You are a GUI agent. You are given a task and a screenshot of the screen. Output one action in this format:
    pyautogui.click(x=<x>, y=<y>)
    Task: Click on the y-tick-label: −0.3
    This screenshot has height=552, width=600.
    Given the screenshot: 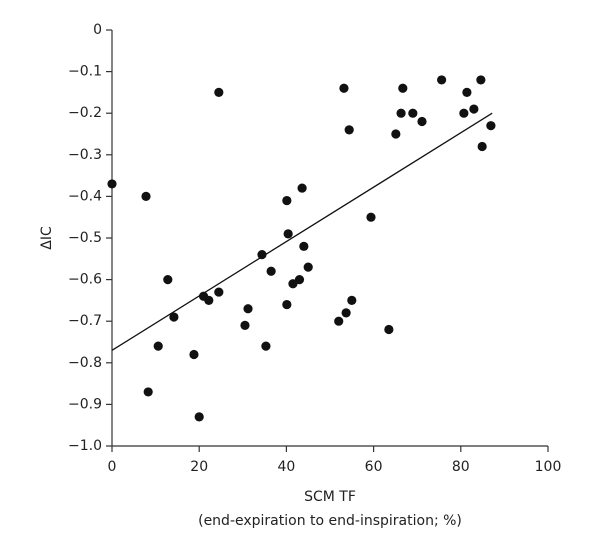 What is the action you would take?
    pyautogui.click(x=85, y=155)
    